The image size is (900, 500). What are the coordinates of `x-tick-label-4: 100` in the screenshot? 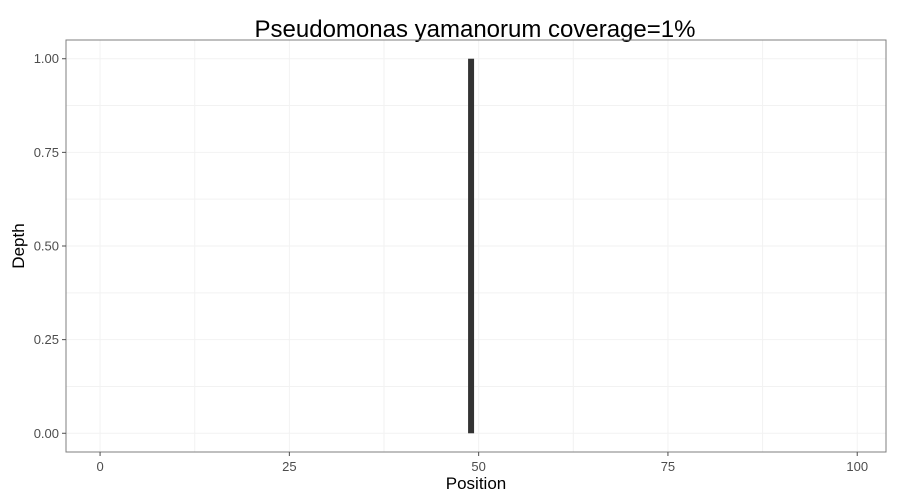 It's located at (857, 466).